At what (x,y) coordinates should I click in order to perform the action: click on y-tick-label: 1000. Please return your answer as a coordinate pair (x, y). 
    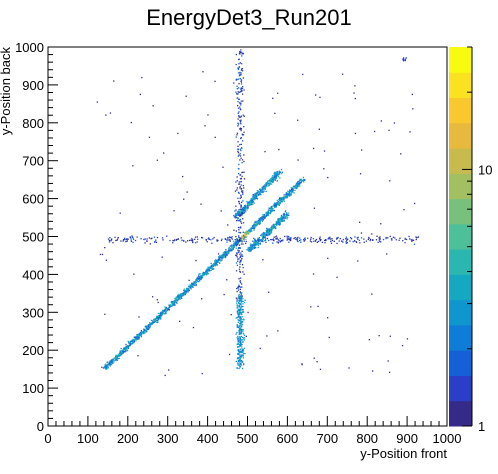
    Looking at the image, I should click on (29, 47).